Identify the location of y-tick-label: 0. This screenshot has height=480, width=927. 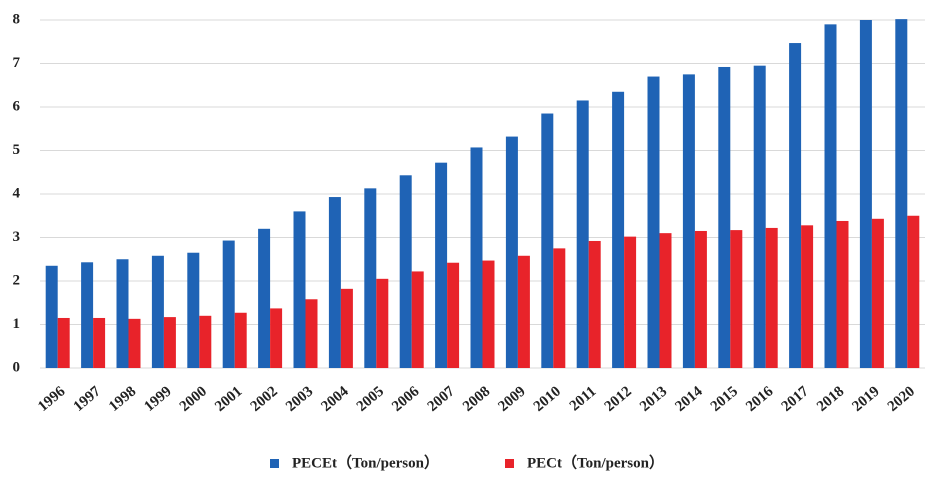
(17, 367).